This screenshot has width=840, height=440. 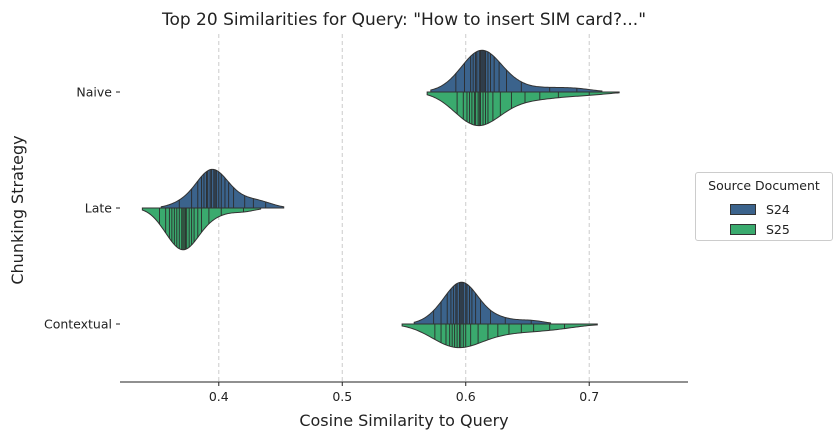 I want to click on x-tick-label: 0.6, so click(x=466, y=396).